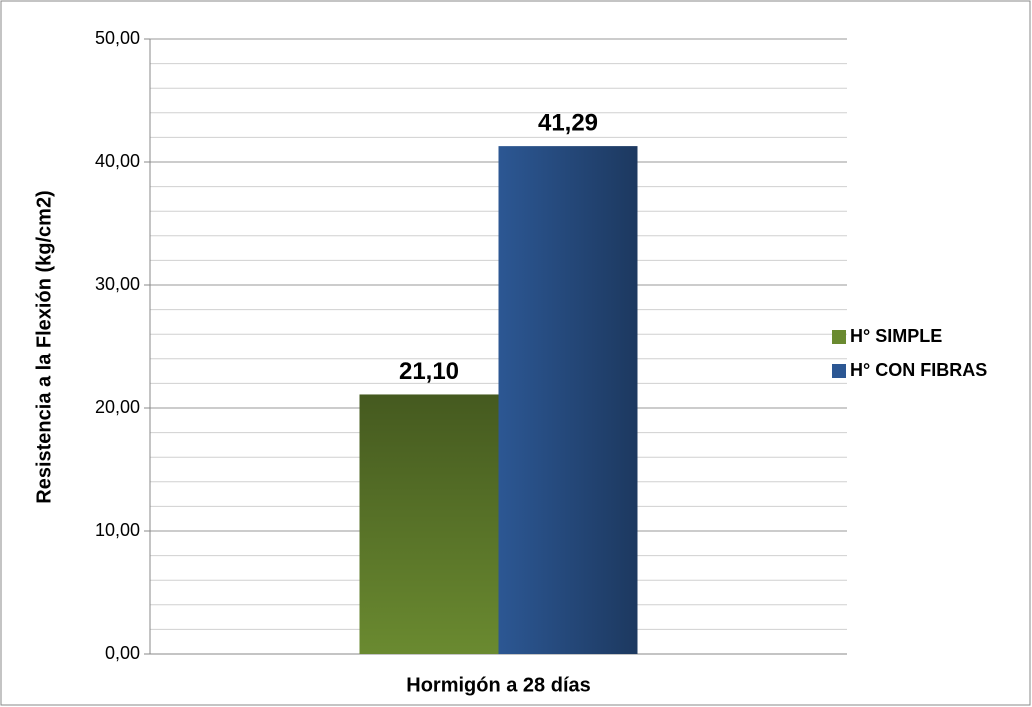 Image resolution: width=1032 pixels, height=707 pixels. What do you see at coordinates (117, 284) in the screenshot?
I see `y-tick-label: 30,00` at bounding box center [117, 284].